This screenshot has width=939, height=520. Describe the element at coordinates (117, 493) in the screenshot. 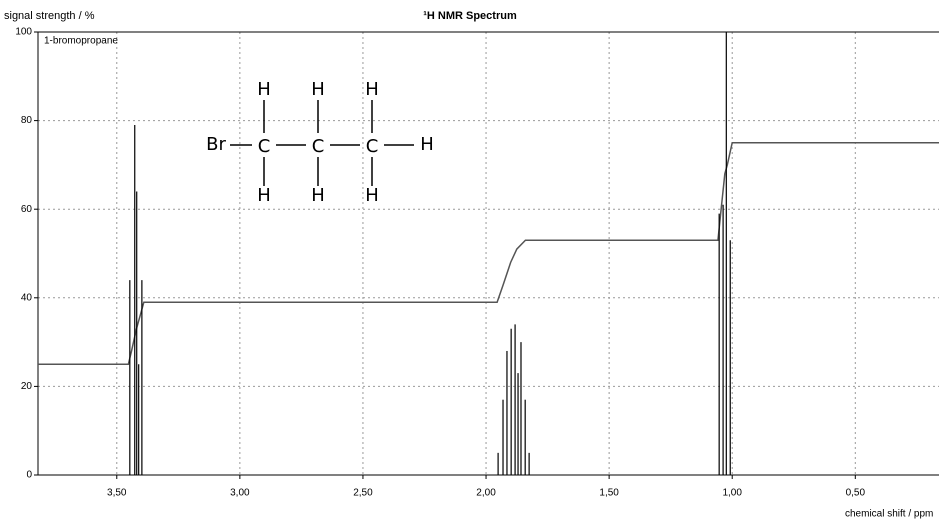

I see `x-tick-label: 3,50` at that location.